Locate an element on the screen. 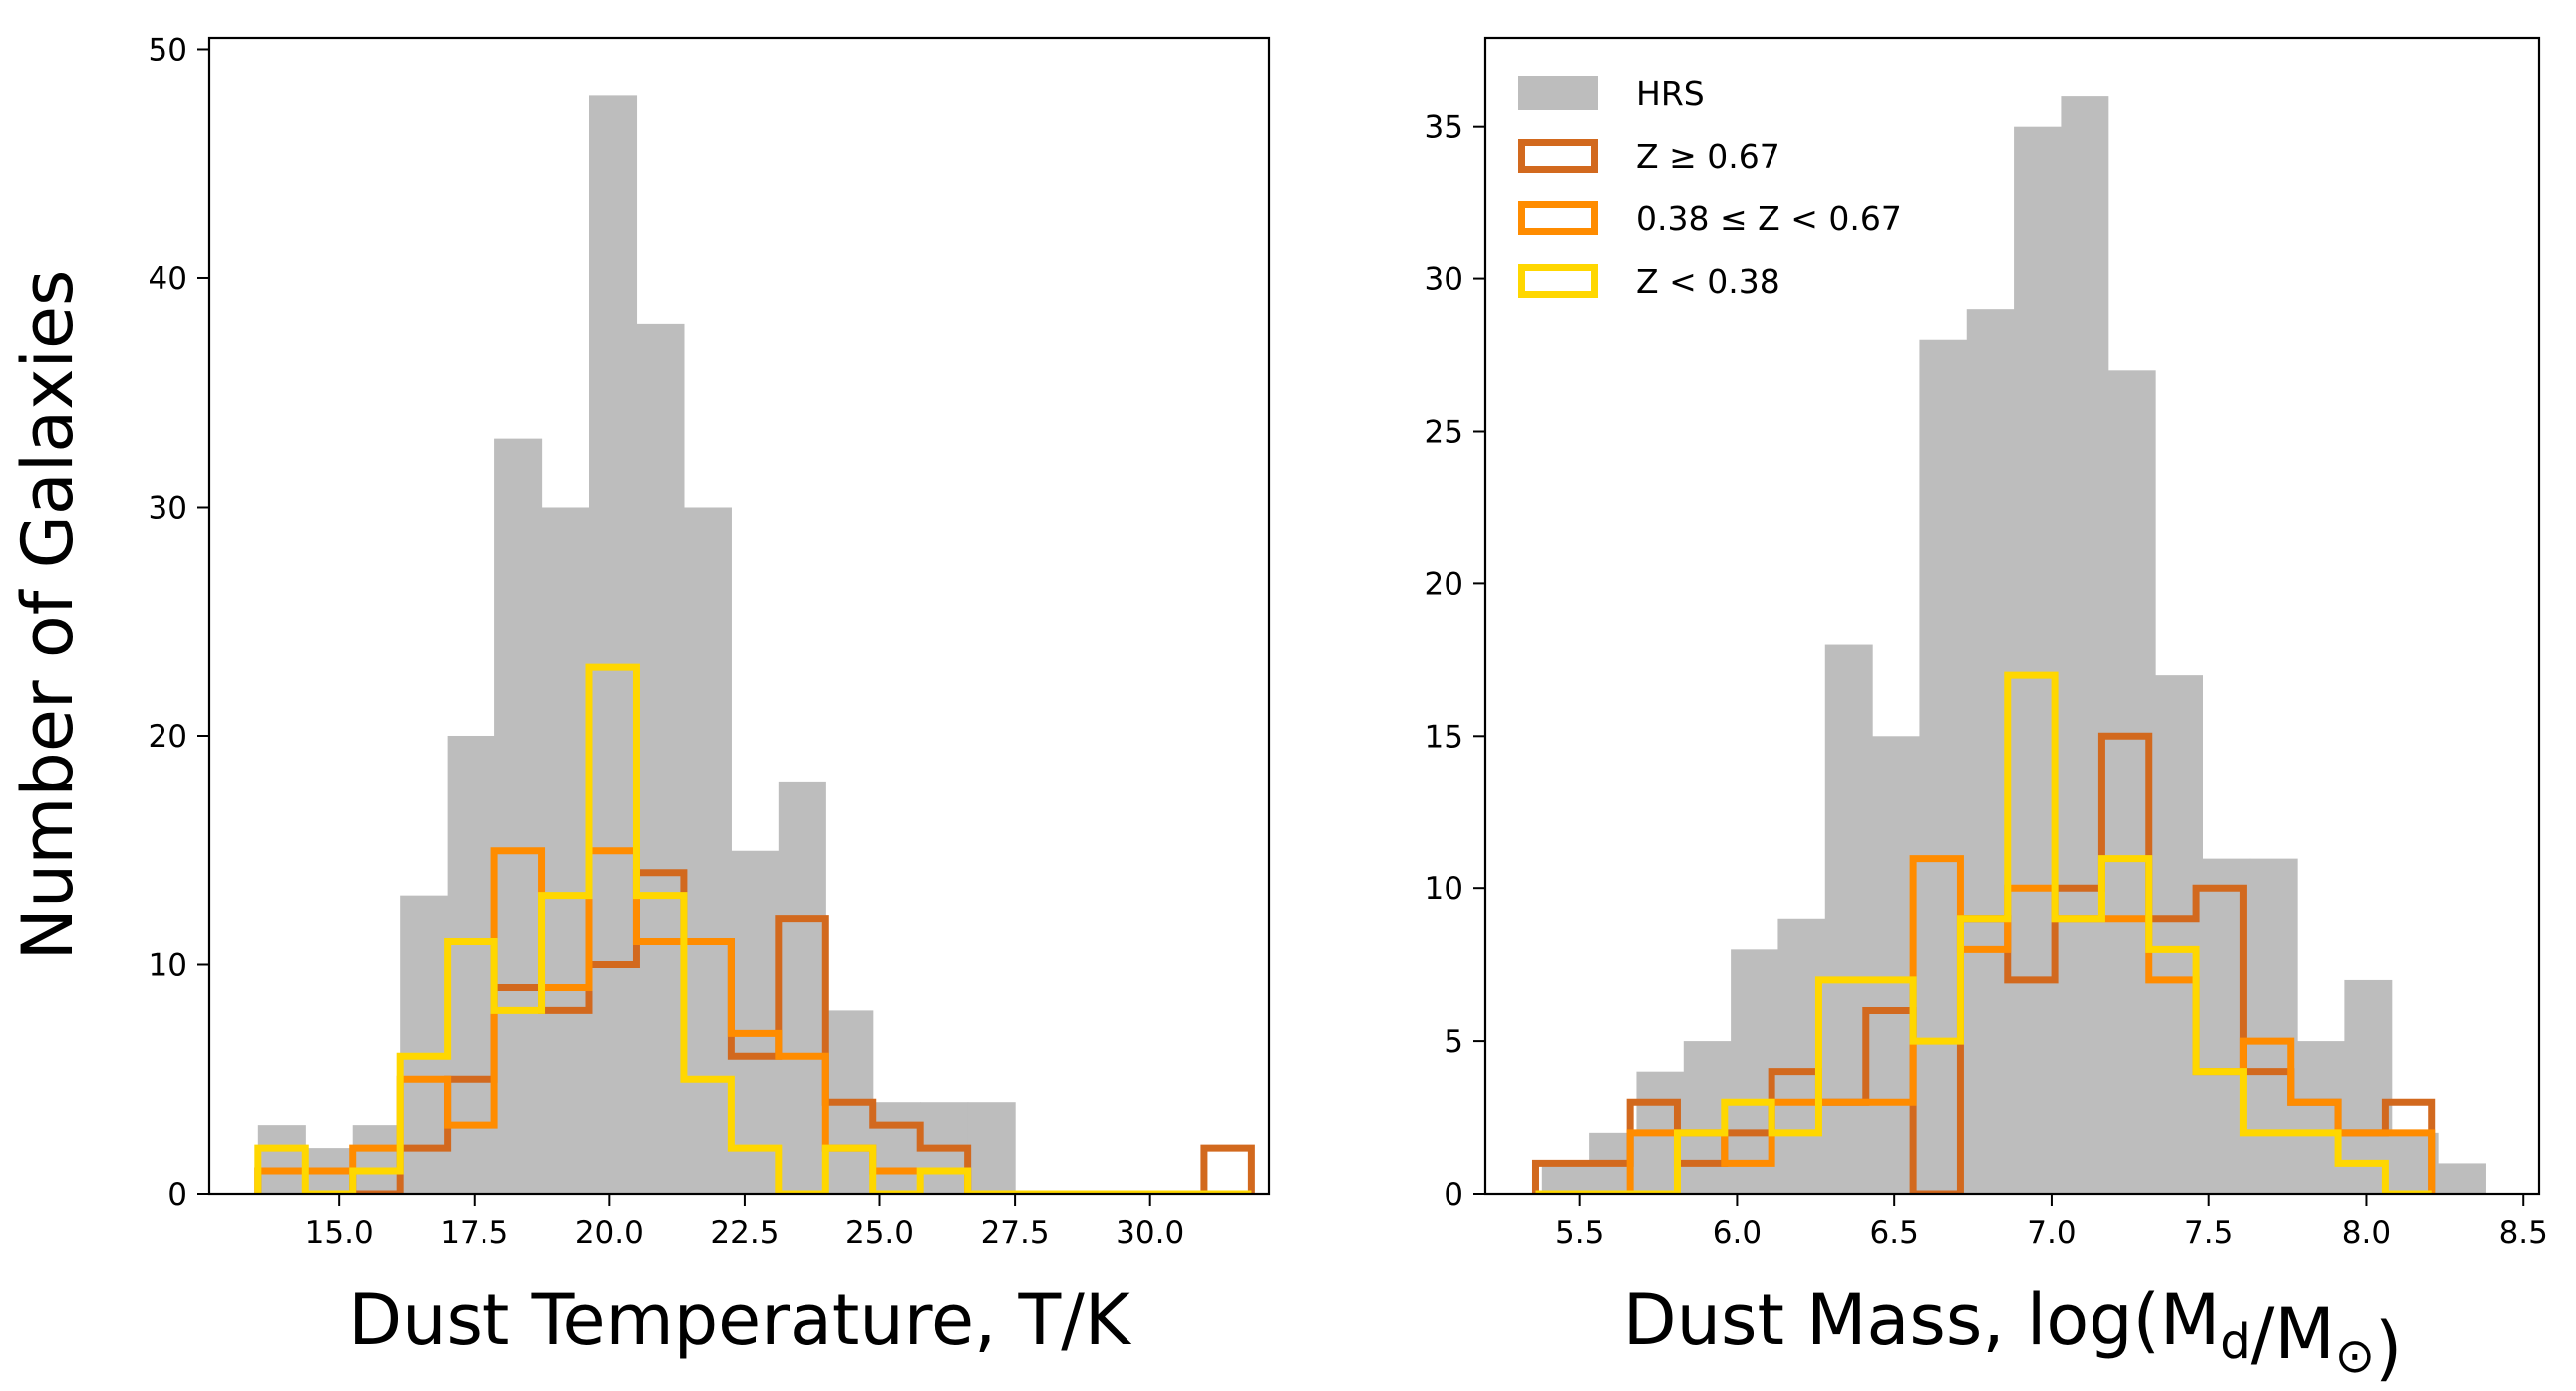 This screenshot has height=1391, width=2576. x-tick-label: 8.5 is located at coordinates (2523, 1233).